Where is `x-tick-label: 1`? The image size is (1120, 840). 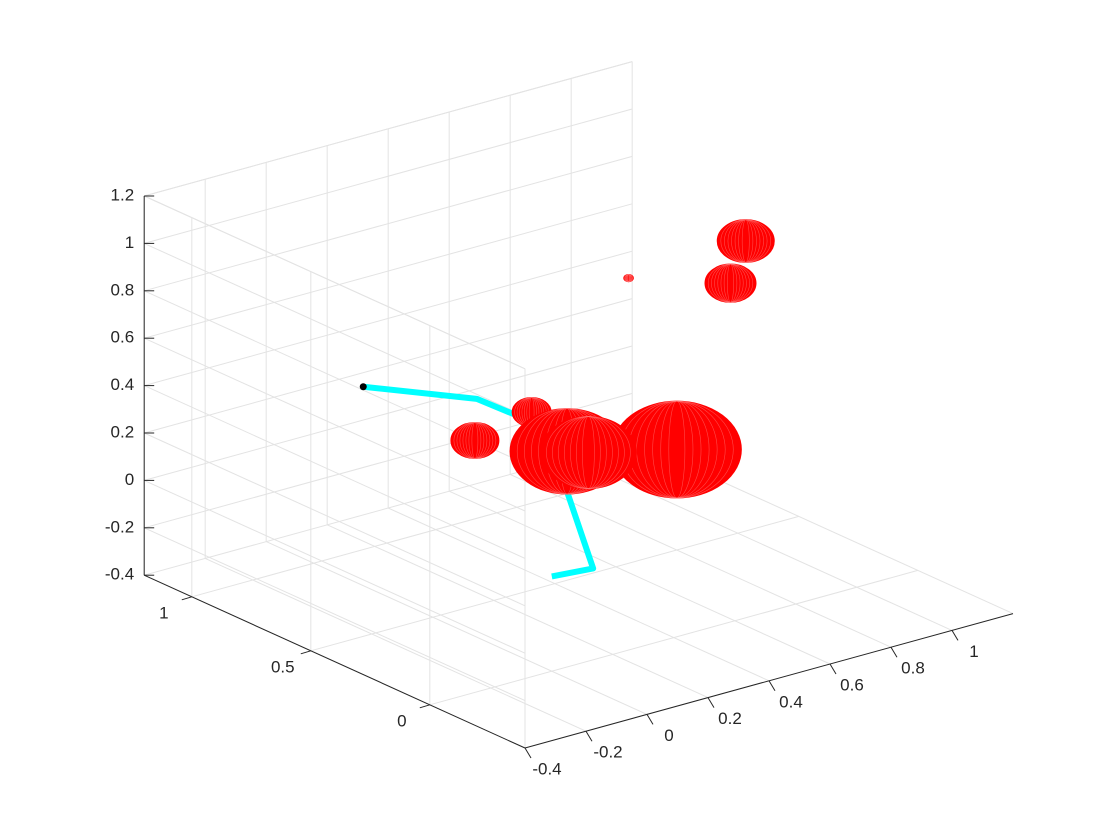
x-tick-label: 1 is located at coordinates (973, 651).